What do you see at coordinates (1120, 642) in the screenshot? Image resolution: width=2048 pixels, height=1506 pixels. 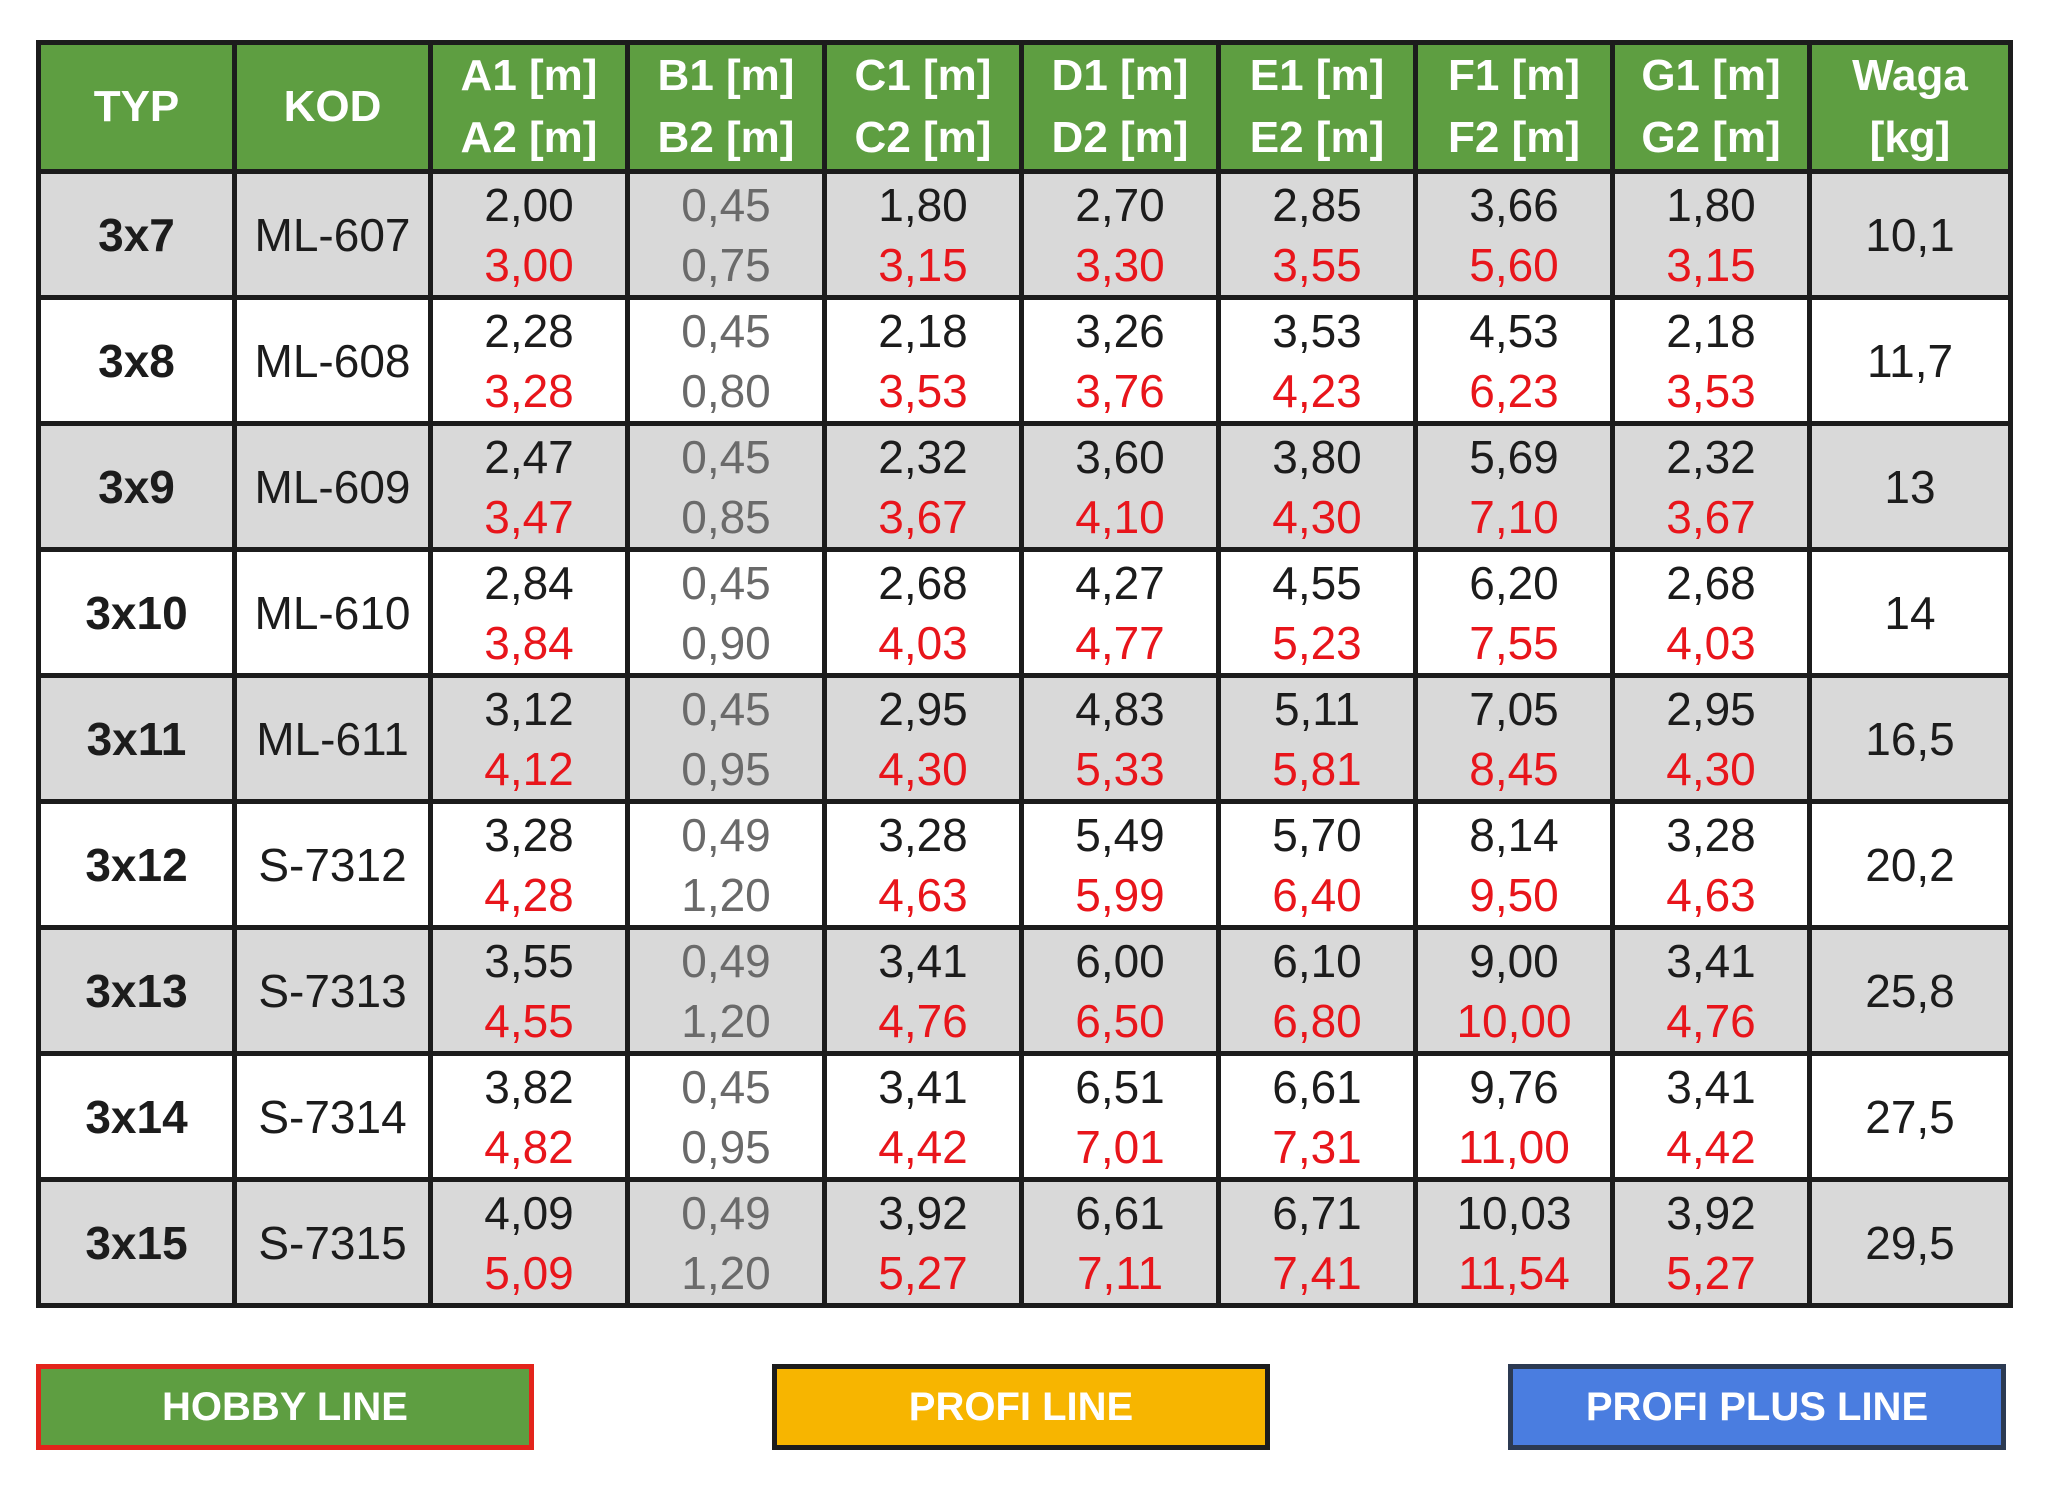 I see `value-d2: 4,77` at bounding box center [1120, 642].